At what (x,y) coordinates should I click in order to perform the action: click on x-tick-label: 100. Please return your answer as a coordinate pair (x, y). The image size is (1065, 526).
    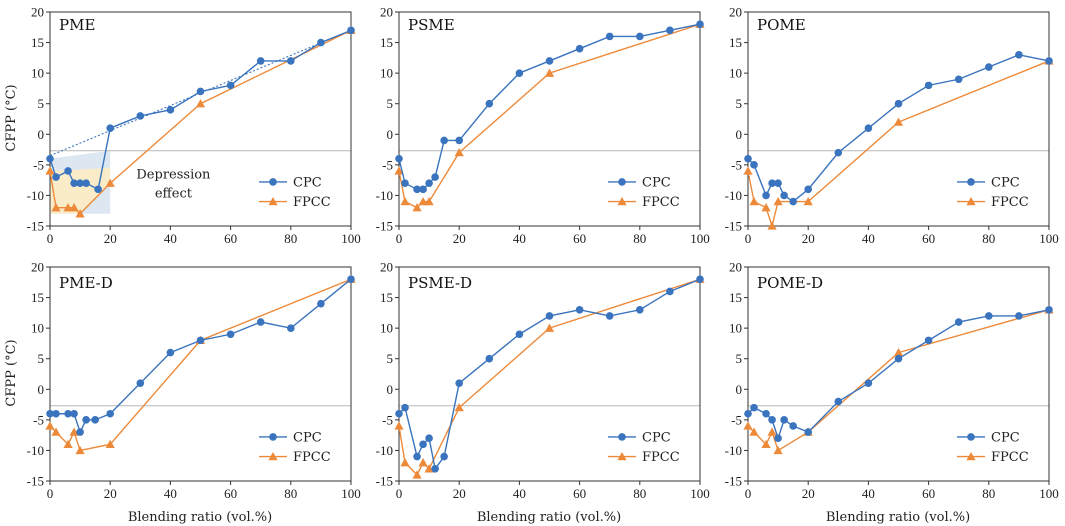
    Looking at the image, I should click on (1049, 493).